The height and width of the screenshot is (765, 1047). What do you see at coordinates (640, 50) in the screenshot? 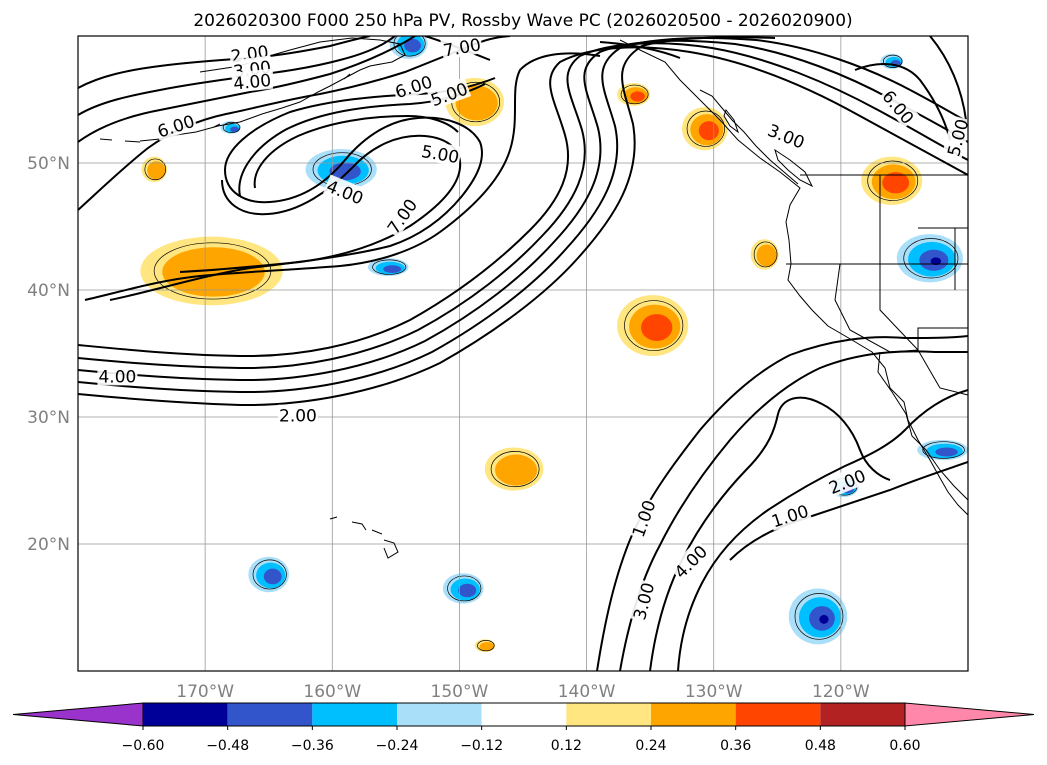
I see `pv-contour-south-trough` at bounding box center [640, 50].